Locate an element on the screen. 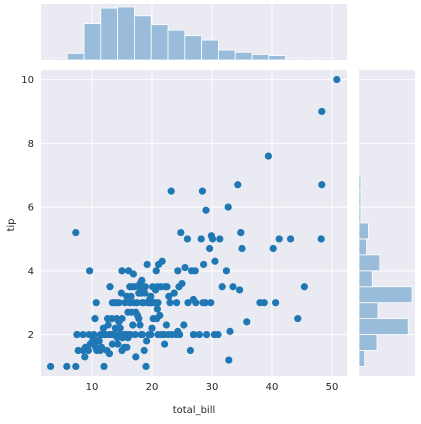 Image resolution: width=421 pixels, height=424 pixels. top-histogram is located at coordinates (194, 32).